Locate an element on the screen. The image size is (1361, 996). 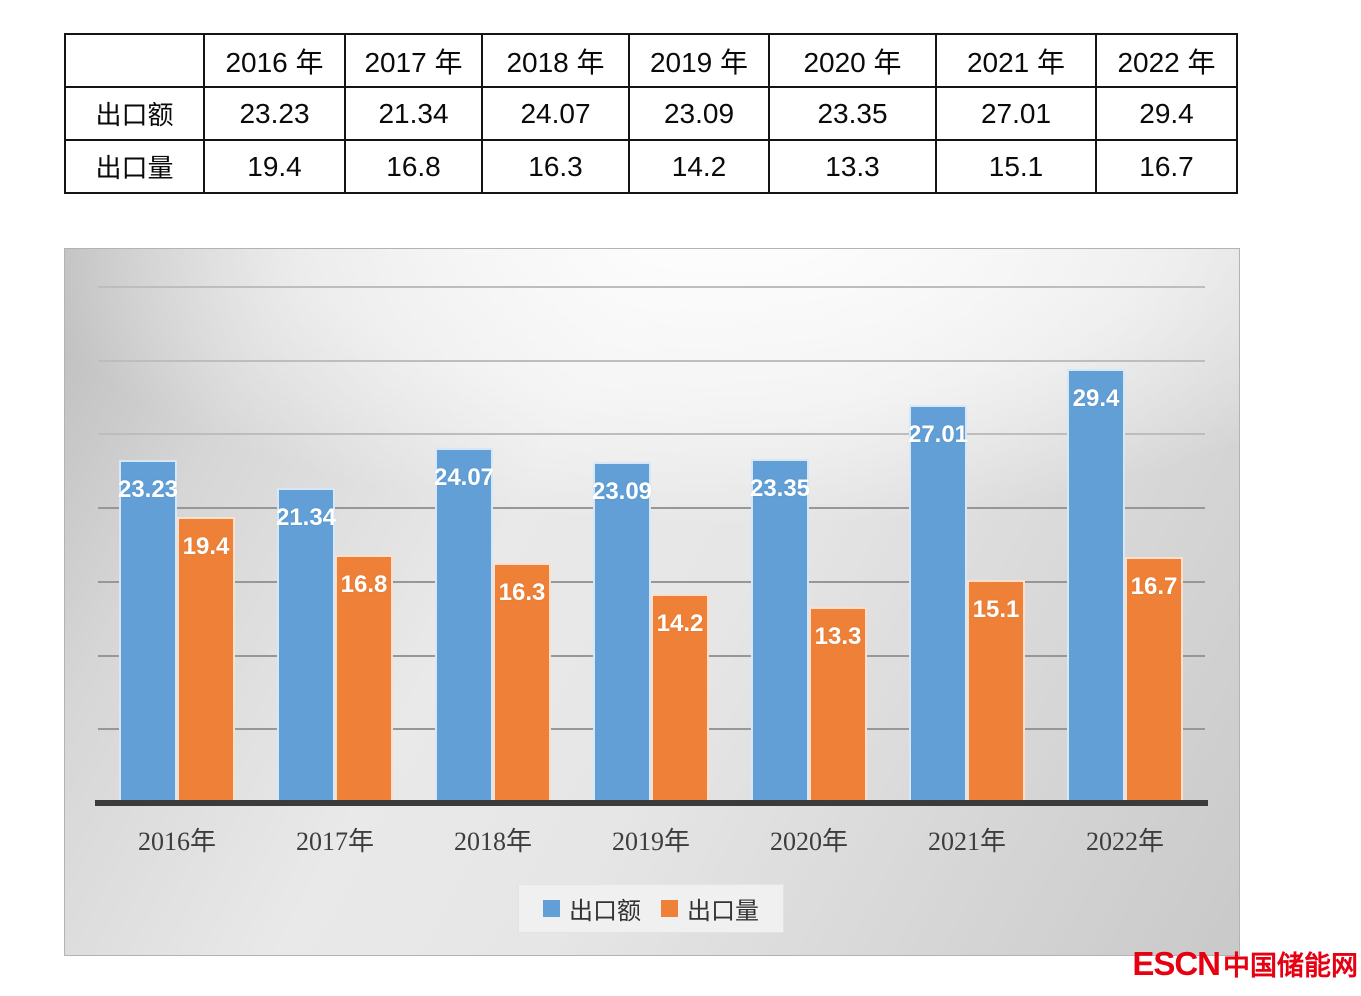
bar-label-volume-2020年: 13.3 is located at coordinates (838, 636).